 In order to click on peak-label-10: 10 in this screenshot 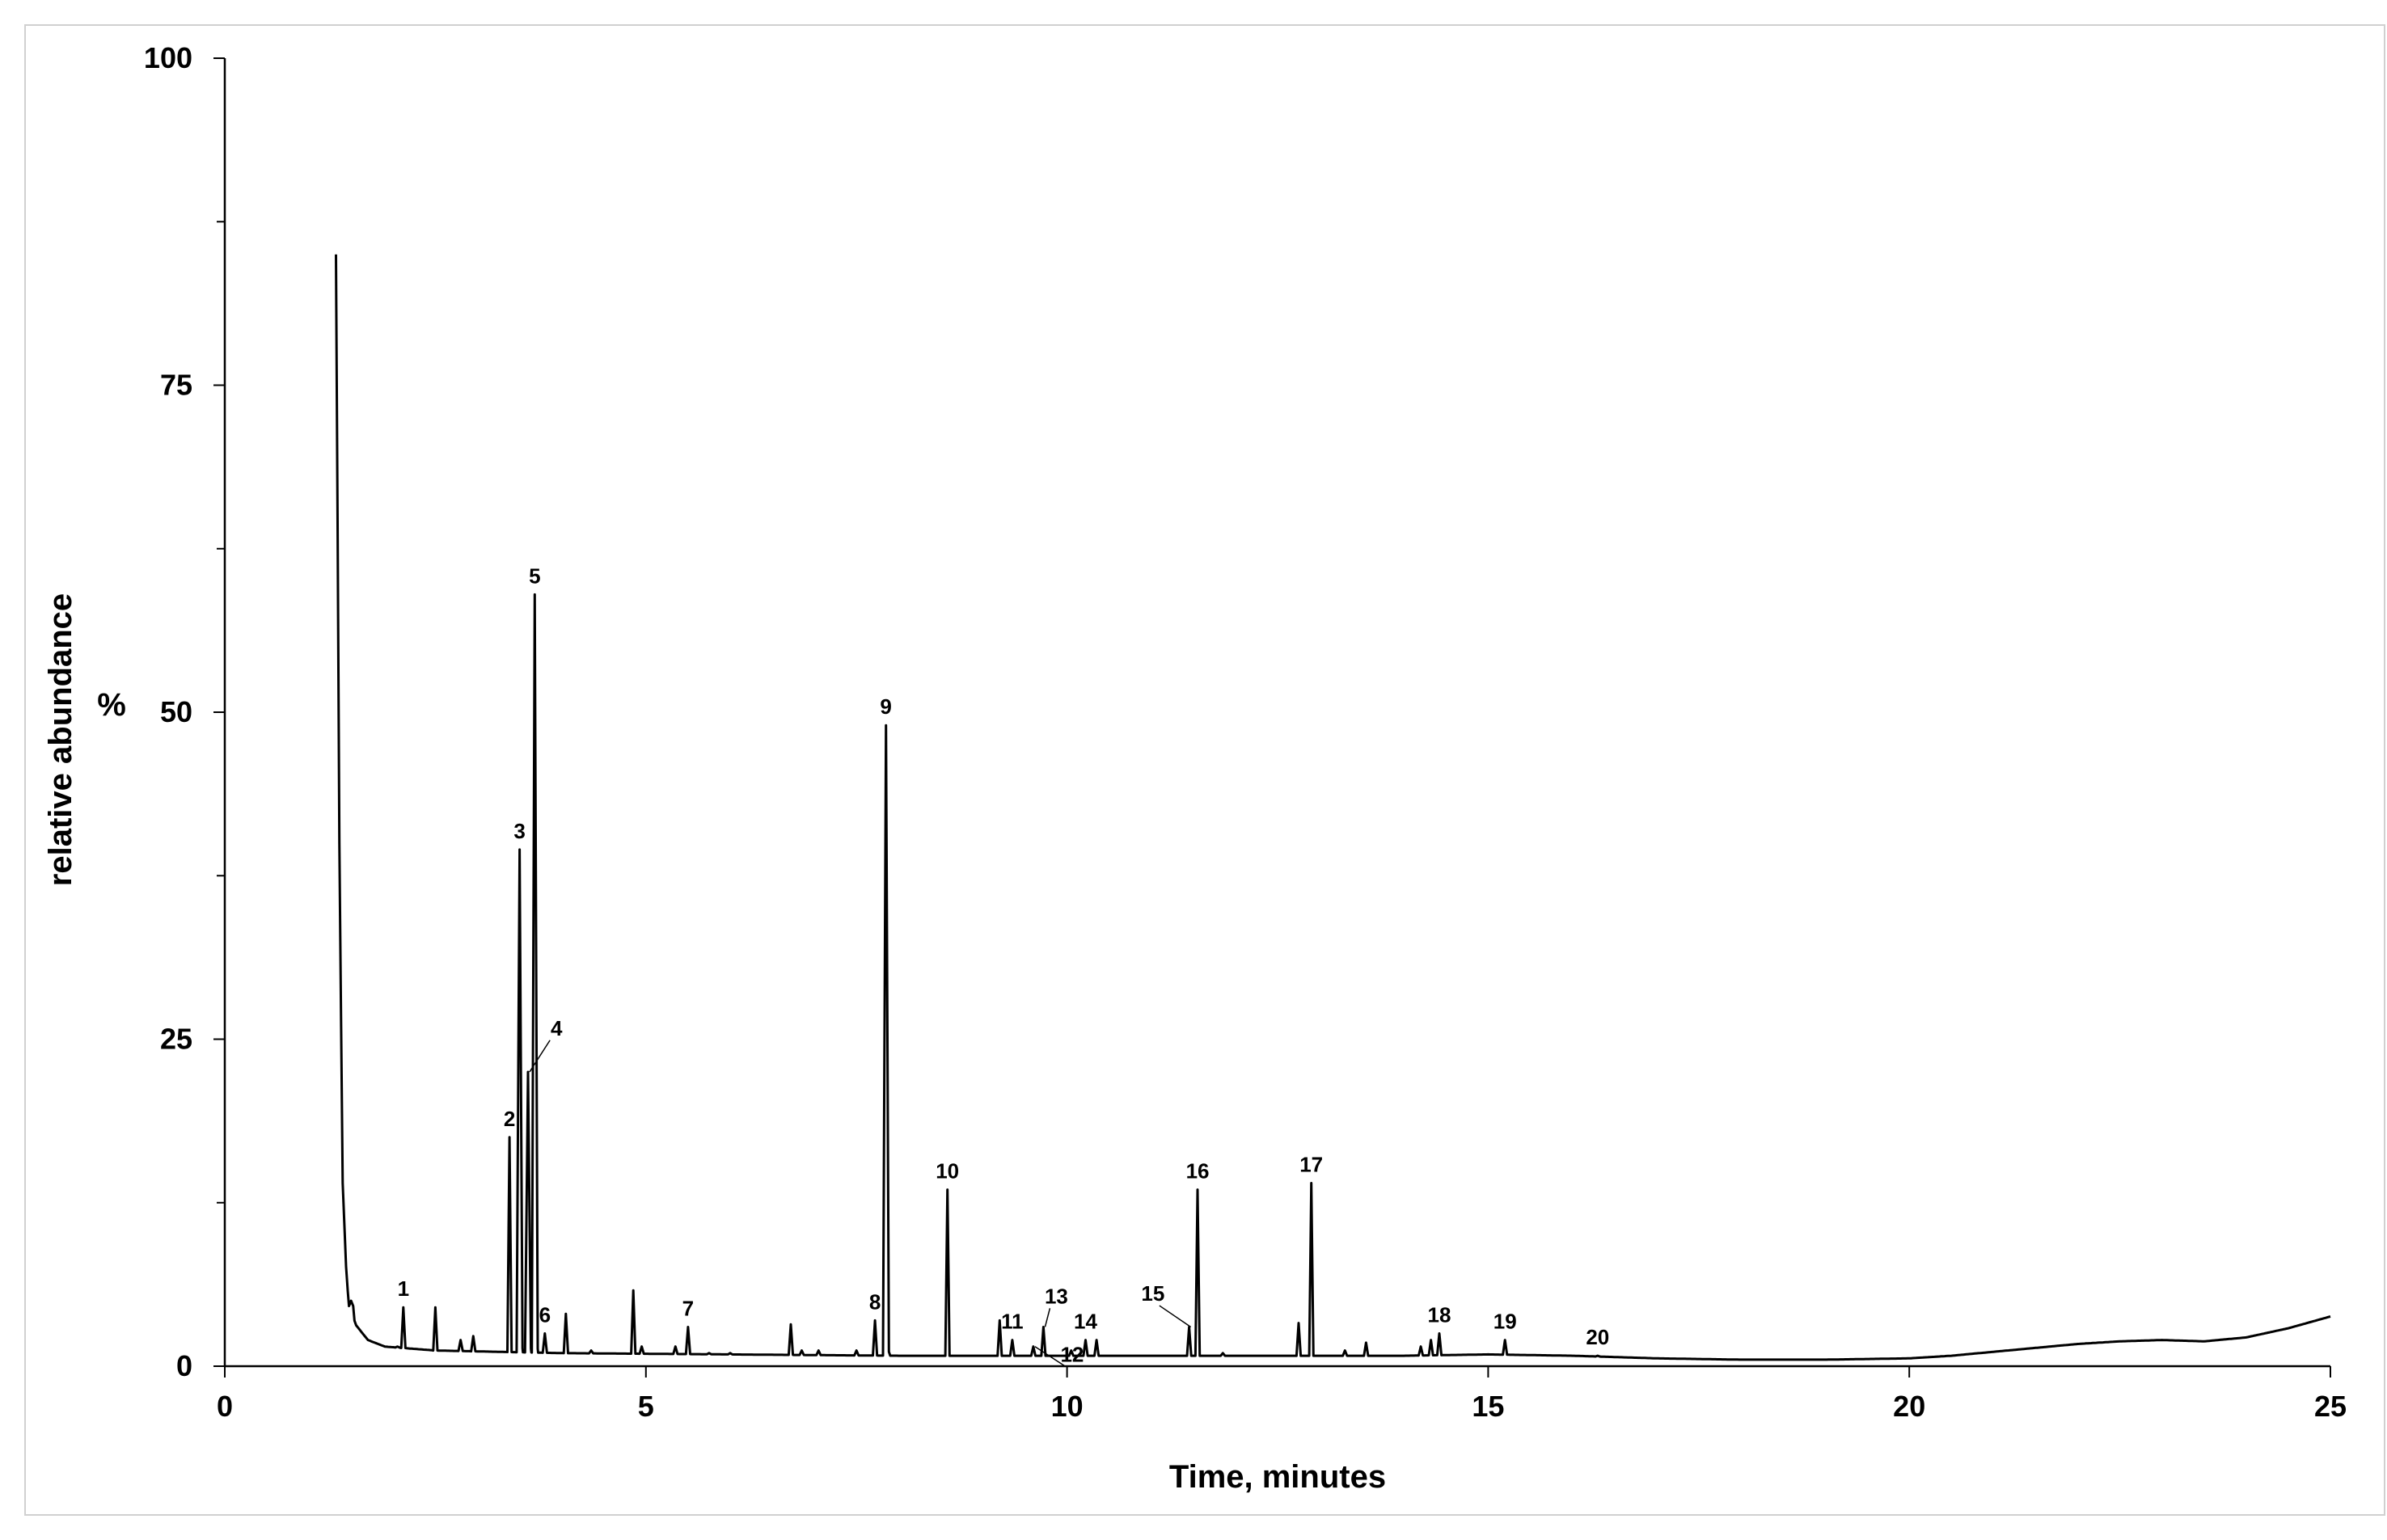, I will do `click(948, 1171)`.